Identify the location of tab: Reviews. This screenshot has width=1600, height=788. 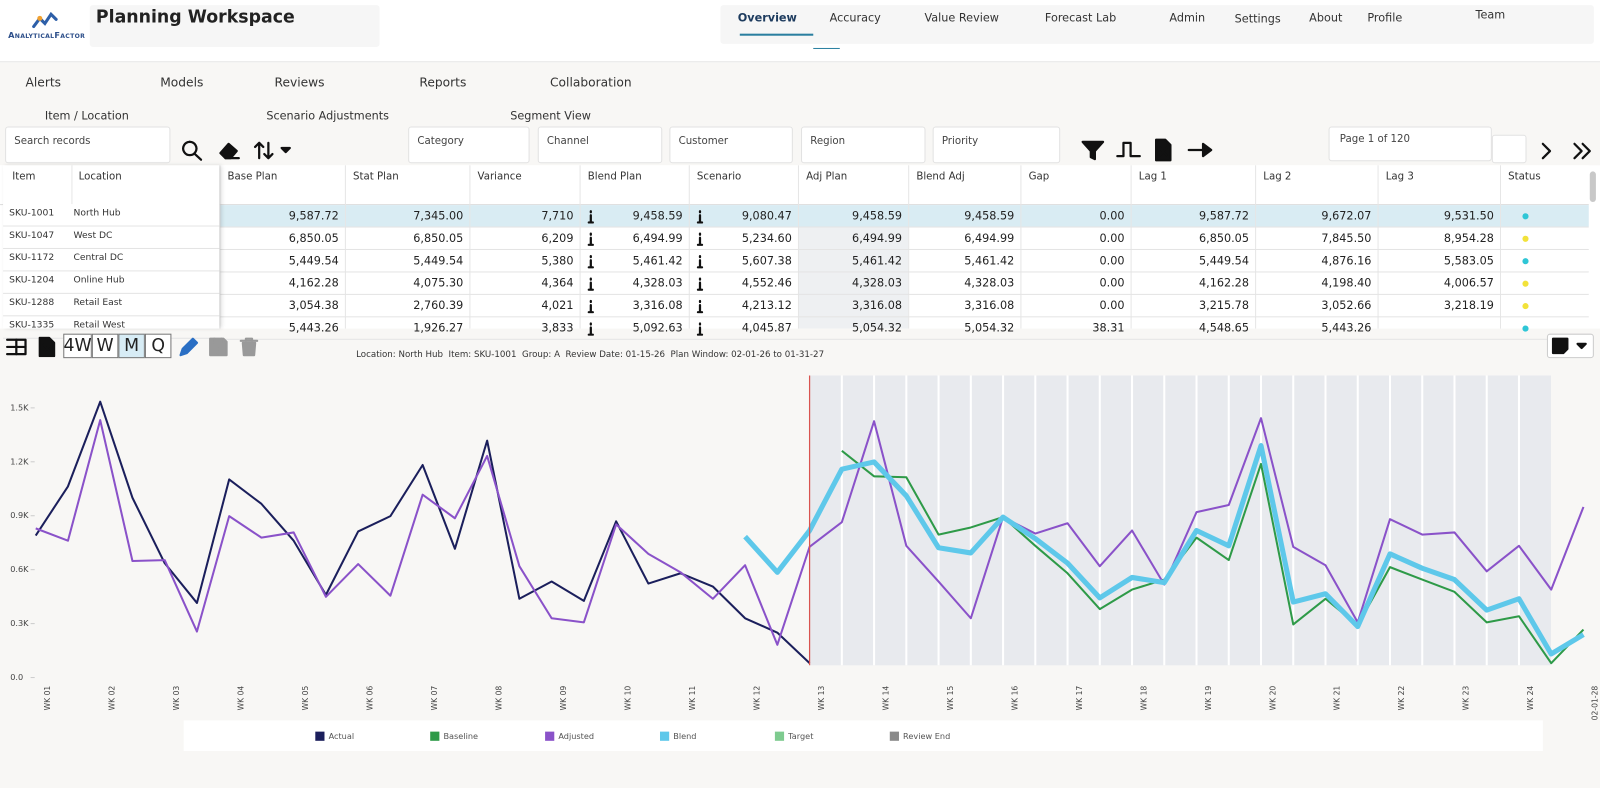
(299, 82).